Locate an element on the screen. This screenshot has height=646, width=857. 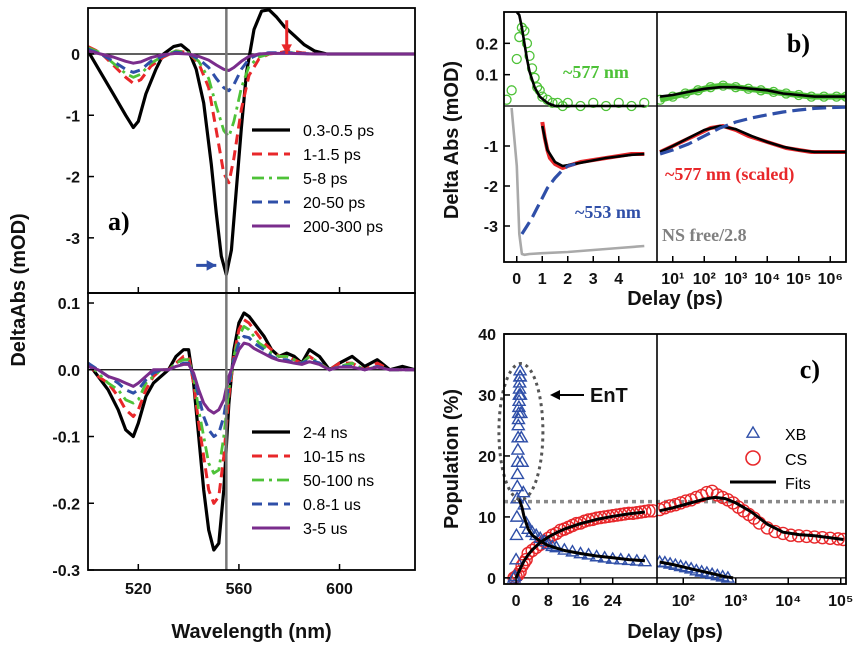
y-tick-label: 10 is located at coordinates (487, 518).